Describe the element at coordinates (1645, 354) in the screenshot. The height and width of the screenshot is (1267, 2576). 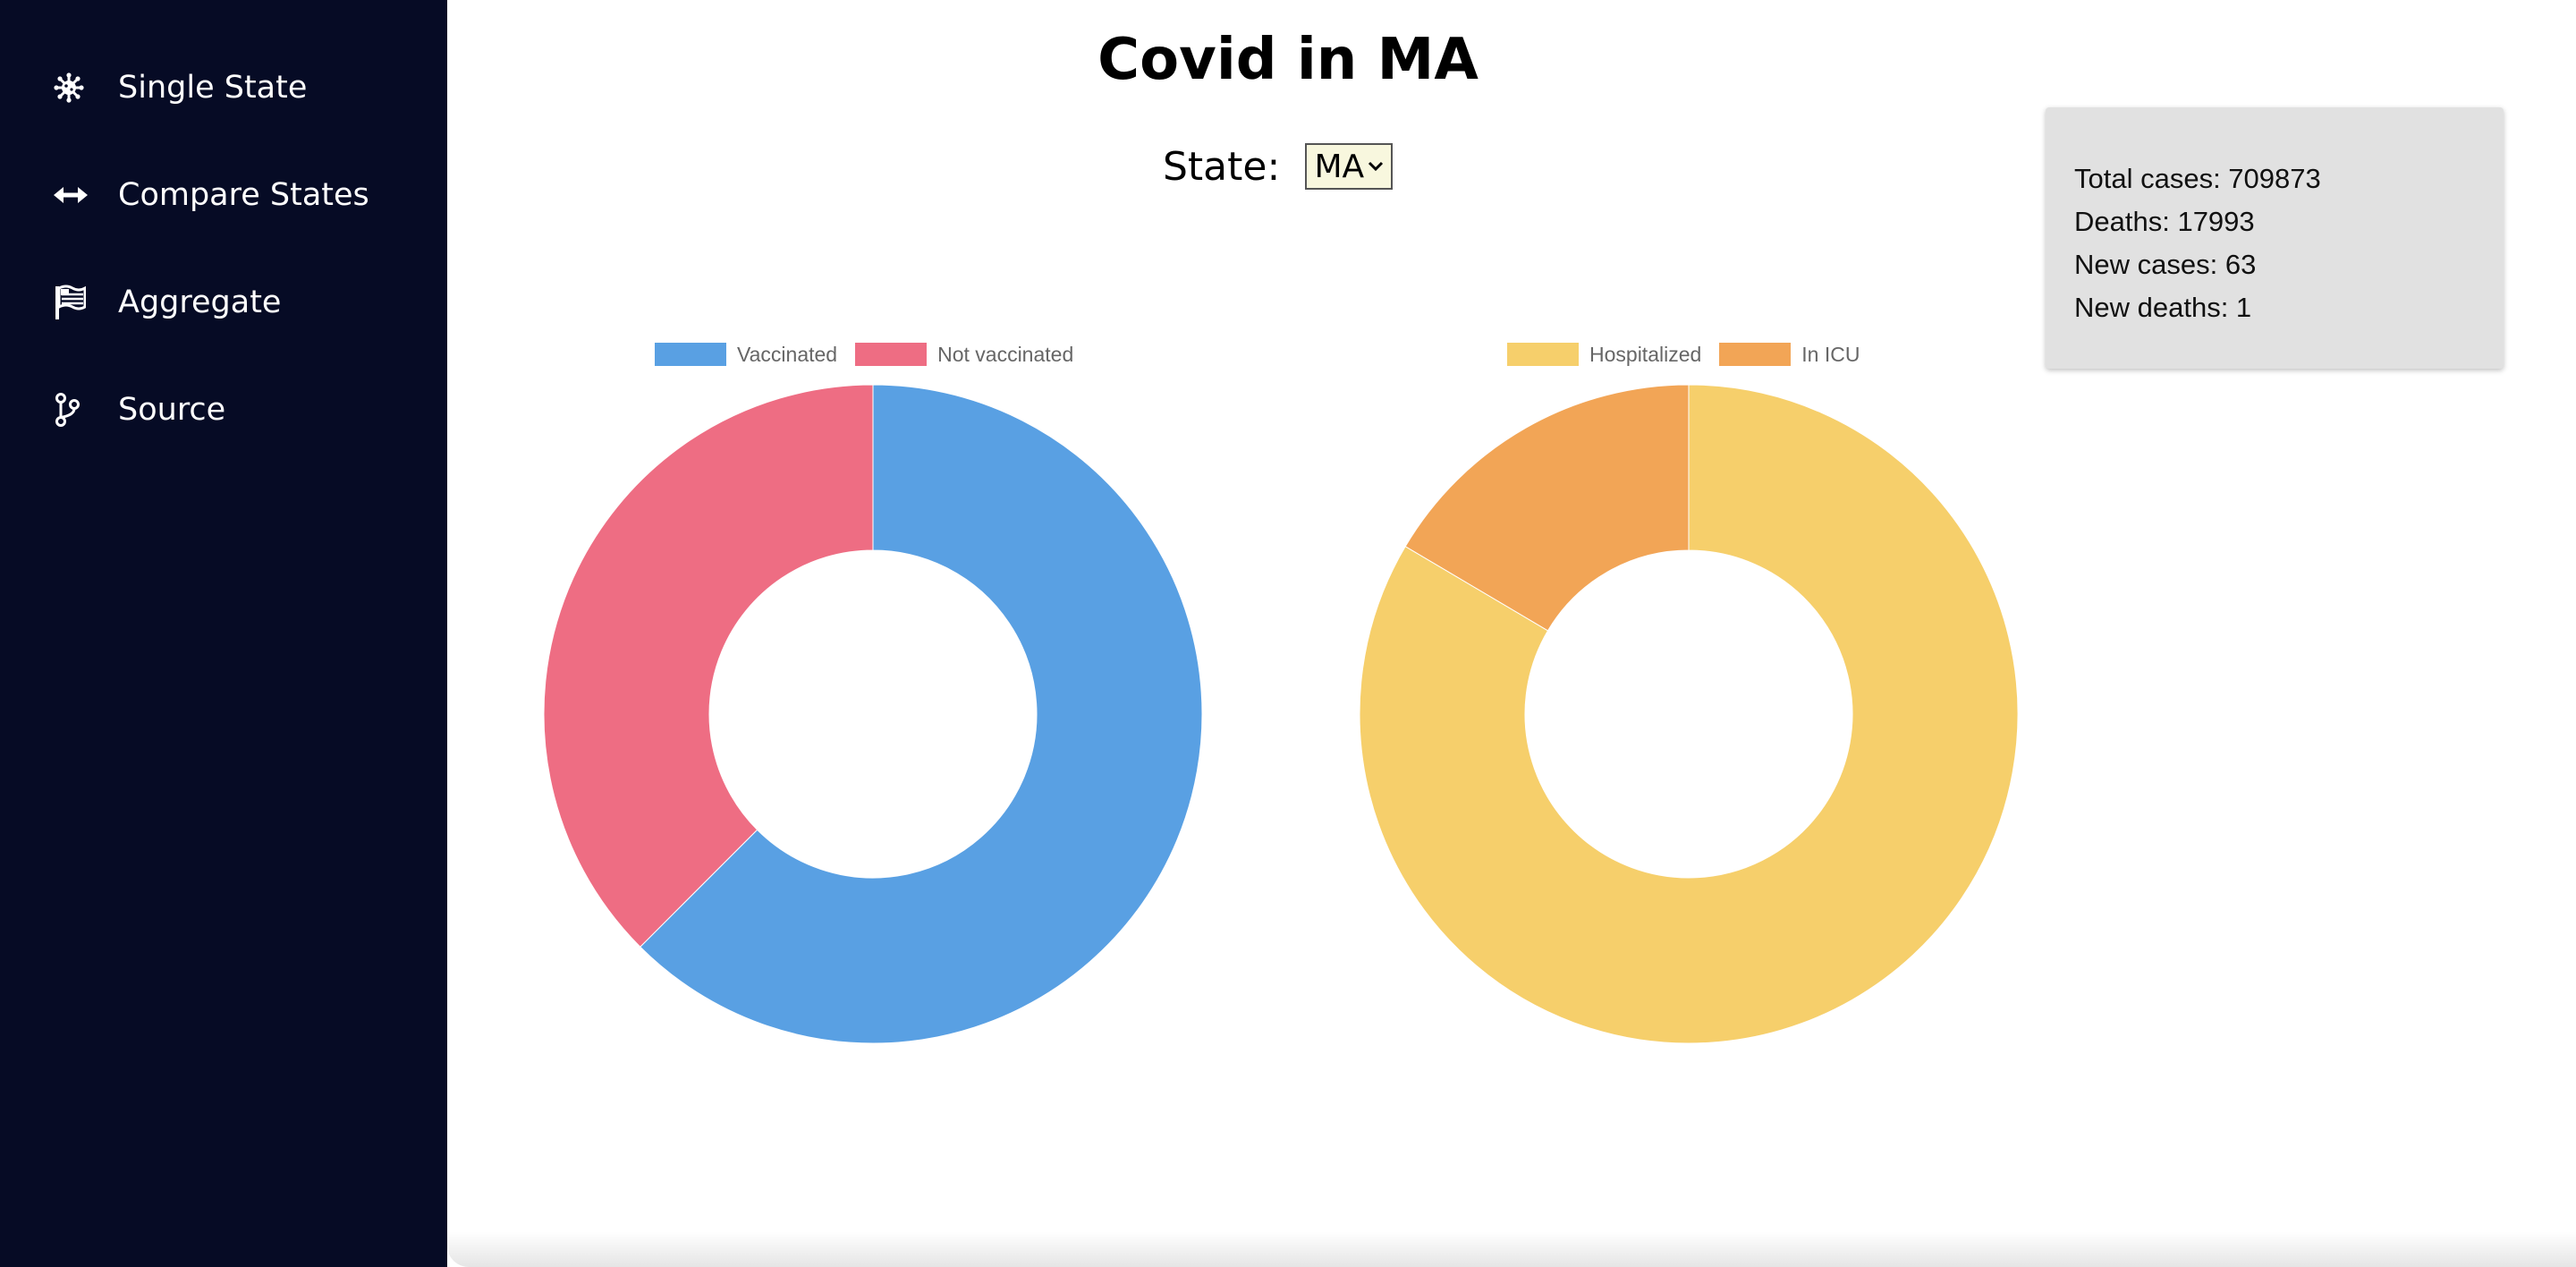
I see `legend-label: Hospitalized` at that location.